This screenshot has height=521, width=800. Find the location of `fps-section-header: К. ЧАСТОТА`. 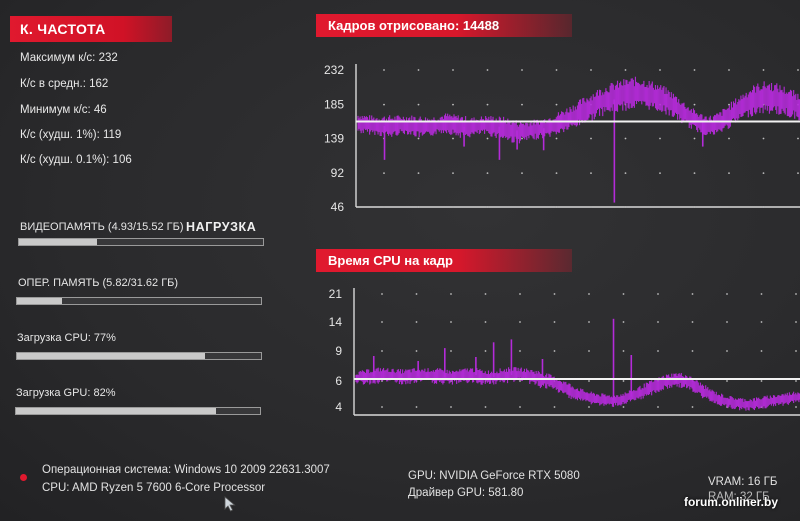

fps-section-header: К. ЧАСТОТА is located at coordinates (91, 29).